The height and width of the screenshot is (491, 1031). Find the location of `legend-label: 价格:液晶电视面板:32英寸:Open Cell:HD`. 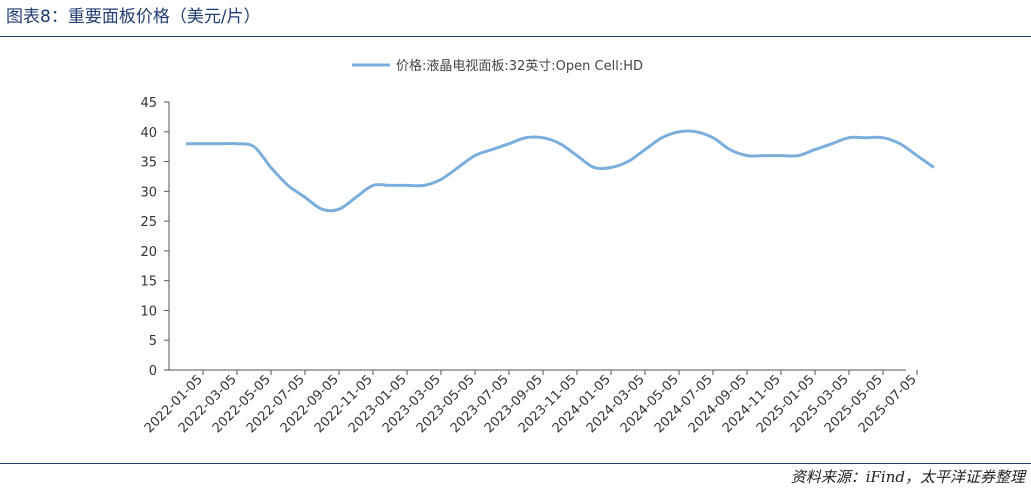

legend-label: 价格:液晶电视面板:32英寸:Open Cell:HD is located at coordinates (519, 66).